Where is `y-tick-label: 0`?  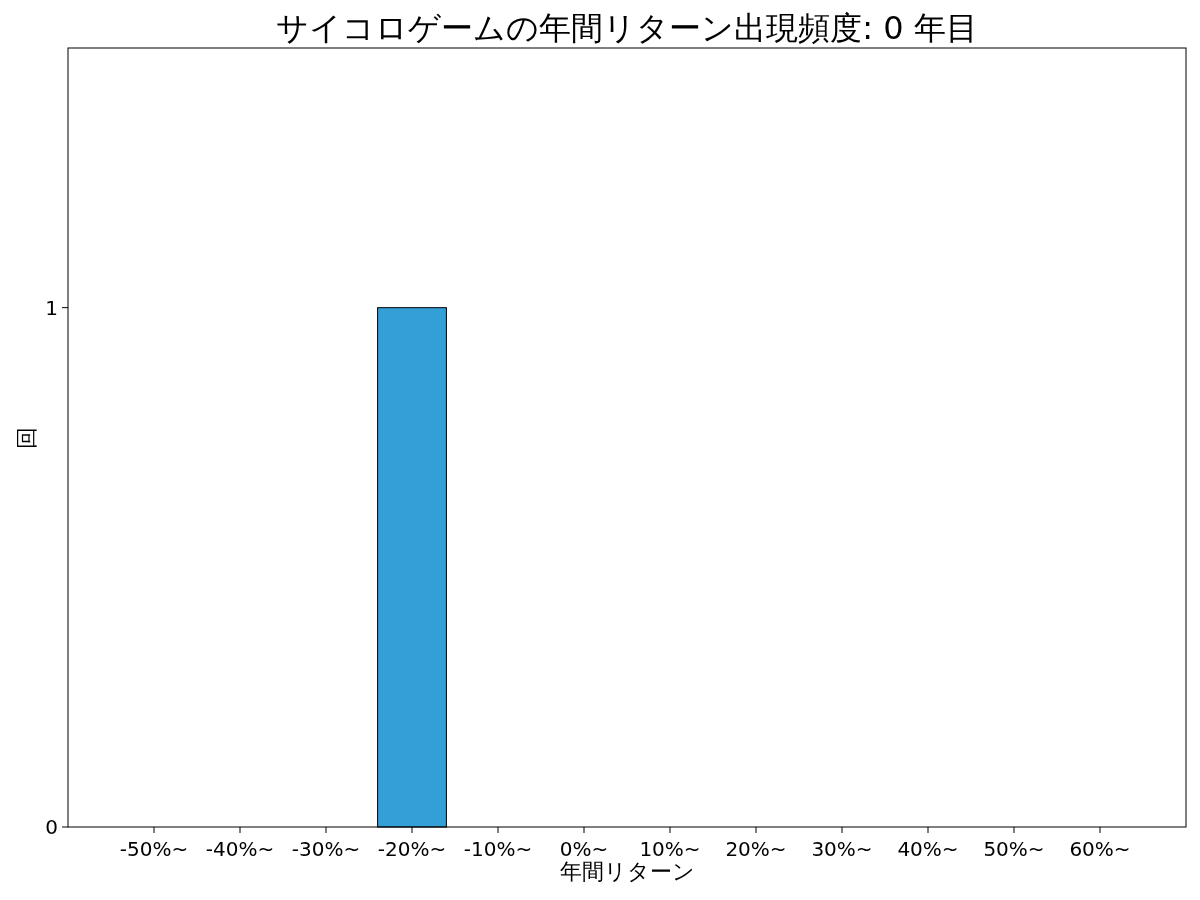 y-tick-label: 0 is located at coordinates (51, 827).